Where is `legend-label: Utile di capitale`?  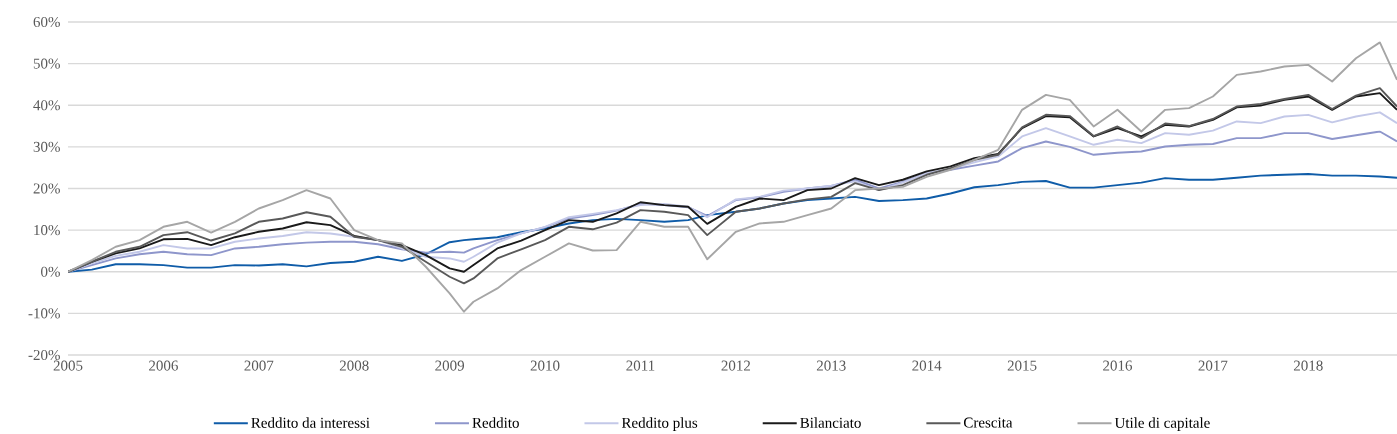 legend-label: Utile di capitale is located at coordinates (1162, 424).